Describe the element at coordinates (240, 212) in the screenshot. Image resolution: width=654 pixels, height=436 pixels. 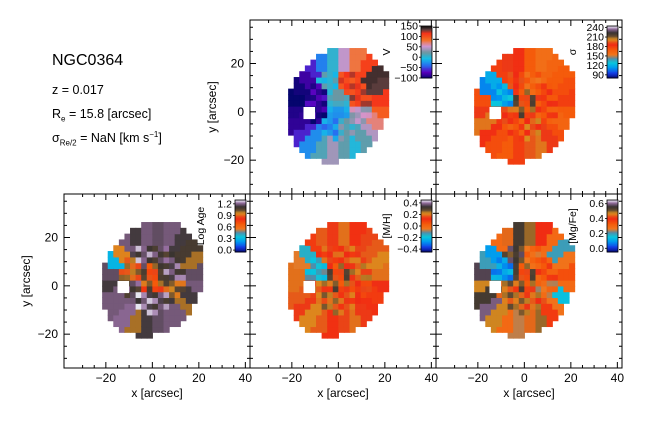
I see `age-colorbar-step` at that location.